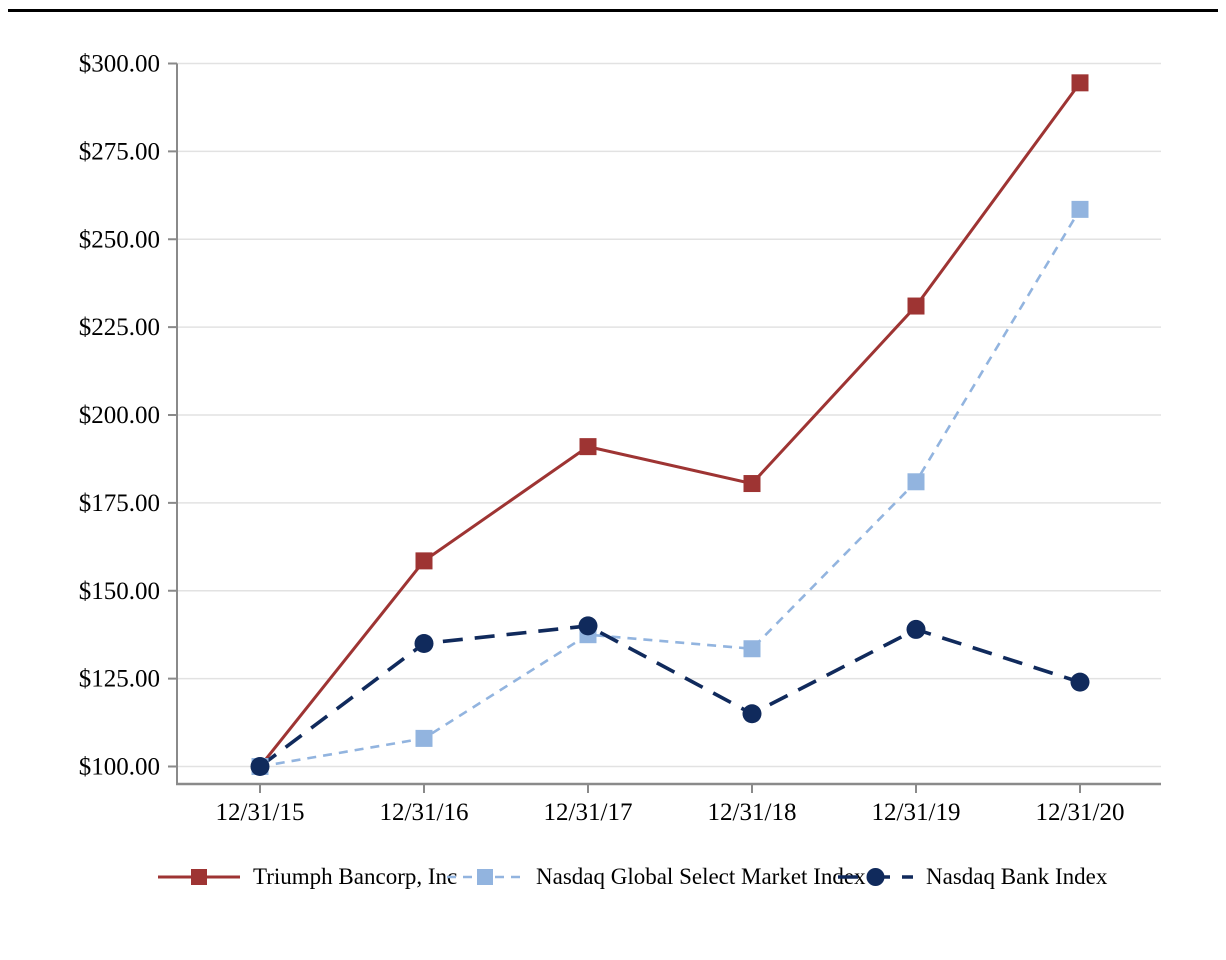  What do you see at coordinates (119, 327) in the screenshot?
I see `y-axis-label: $225.00` at bounding box center [119, 327].